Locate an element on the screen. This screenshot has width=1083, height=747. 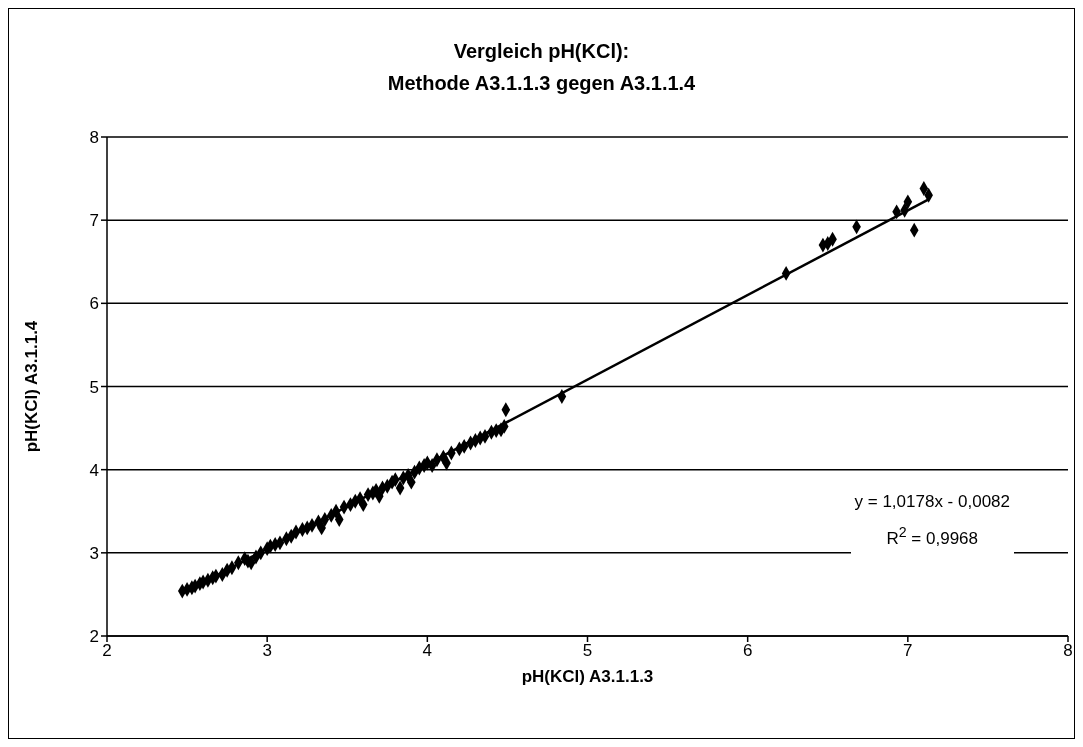
y-axis-title: pH(KCl) A3.1.1.4 is located at coordinates (32, 386).